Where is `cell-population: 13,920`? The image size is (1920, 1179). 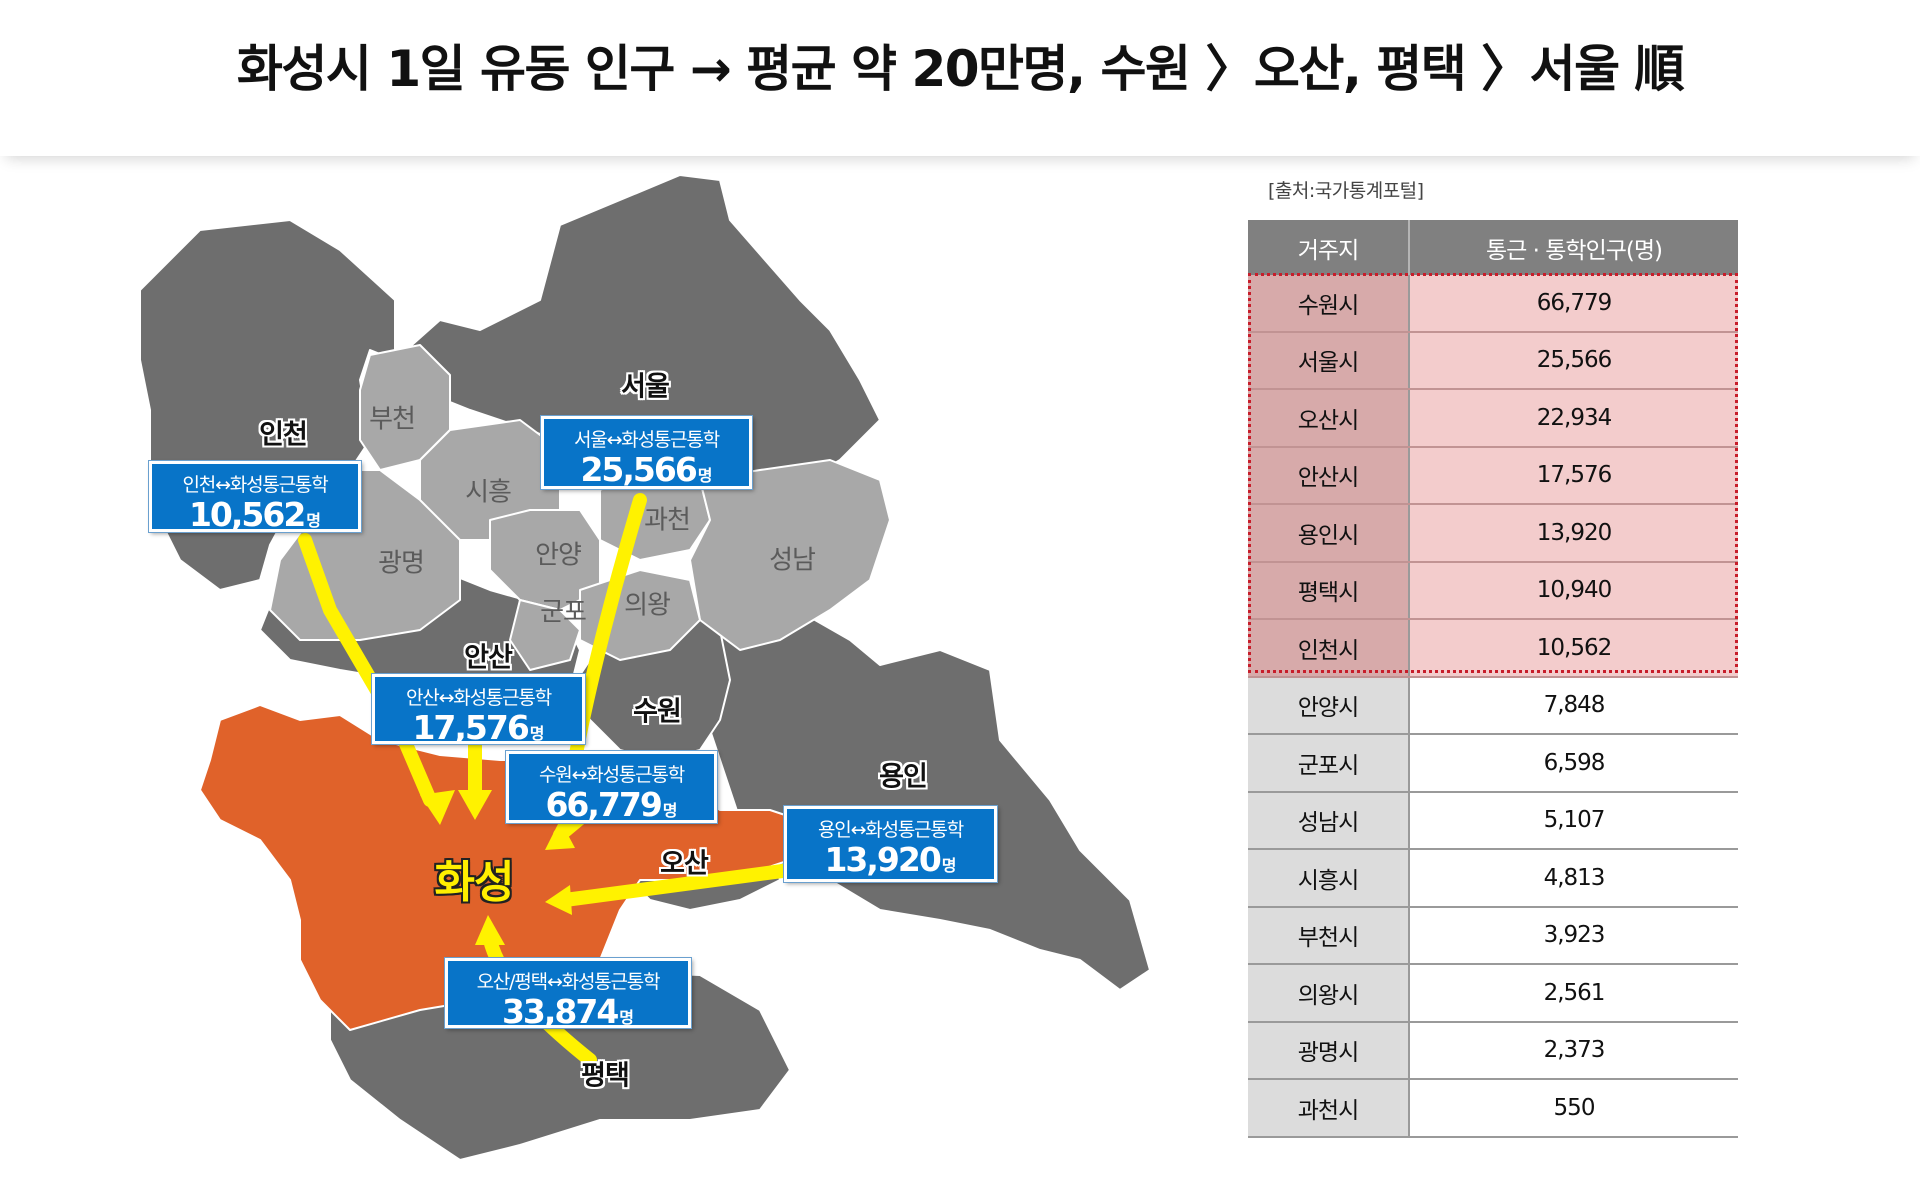 cell-population: 13,920 is located at coordinates (1573, 533).